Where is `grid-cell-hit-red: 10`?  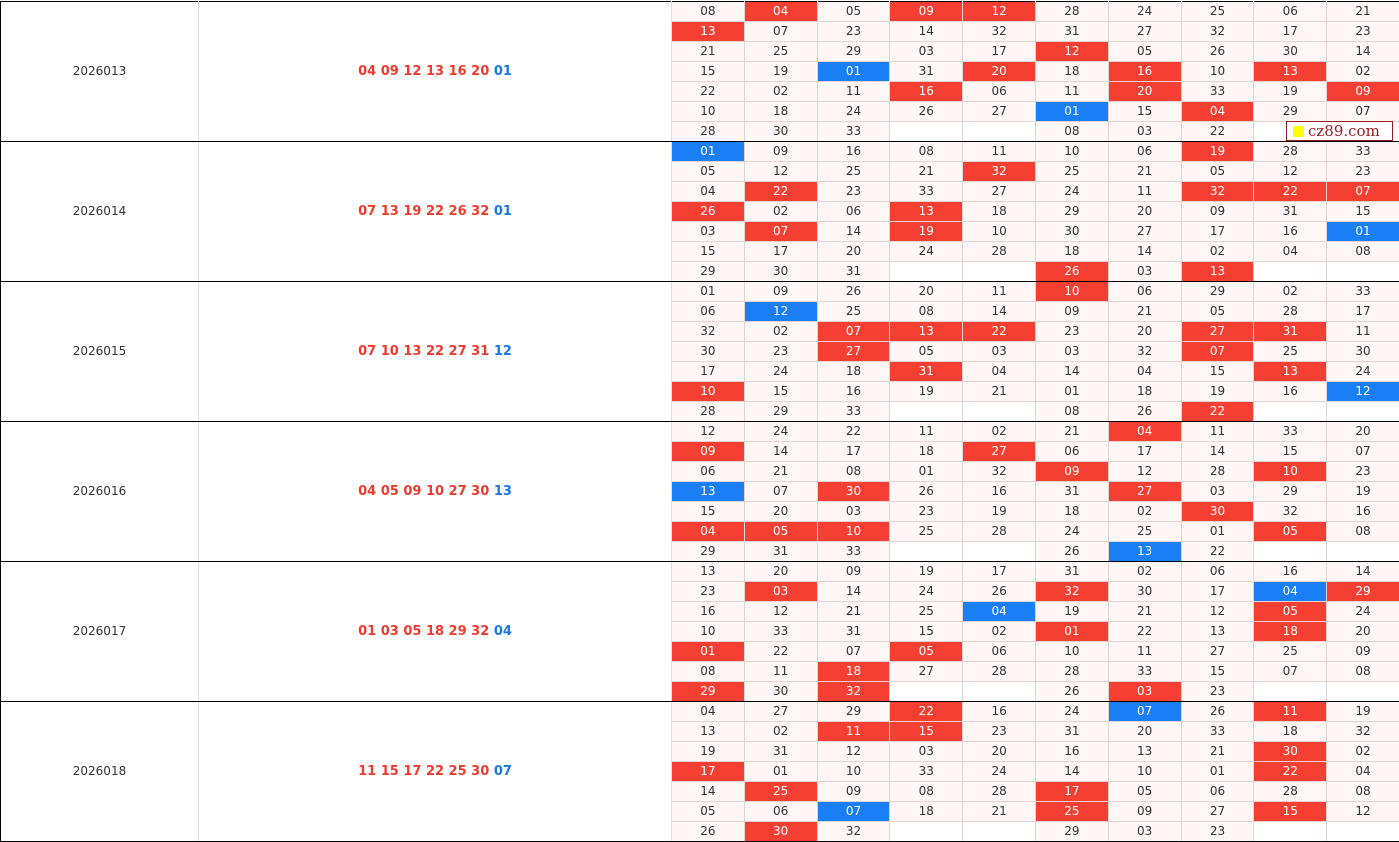 grid-cell-hit-red: 10 is located at coordinates (853, 531).